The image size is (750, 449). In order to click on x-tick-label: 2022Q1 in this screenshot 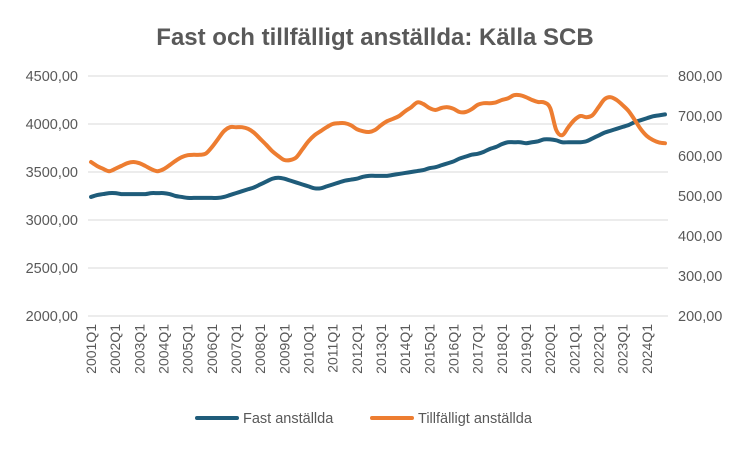, I will do `click(599, 349)`.